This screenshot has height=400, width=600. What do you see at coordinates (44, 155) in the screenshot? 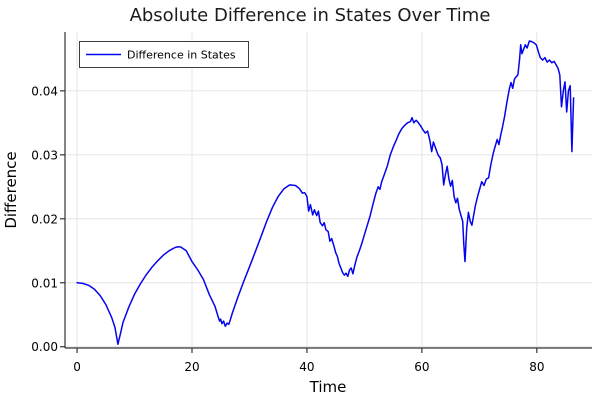
I see `y-tick-label: 0.03` at bounding box center [44, 155].